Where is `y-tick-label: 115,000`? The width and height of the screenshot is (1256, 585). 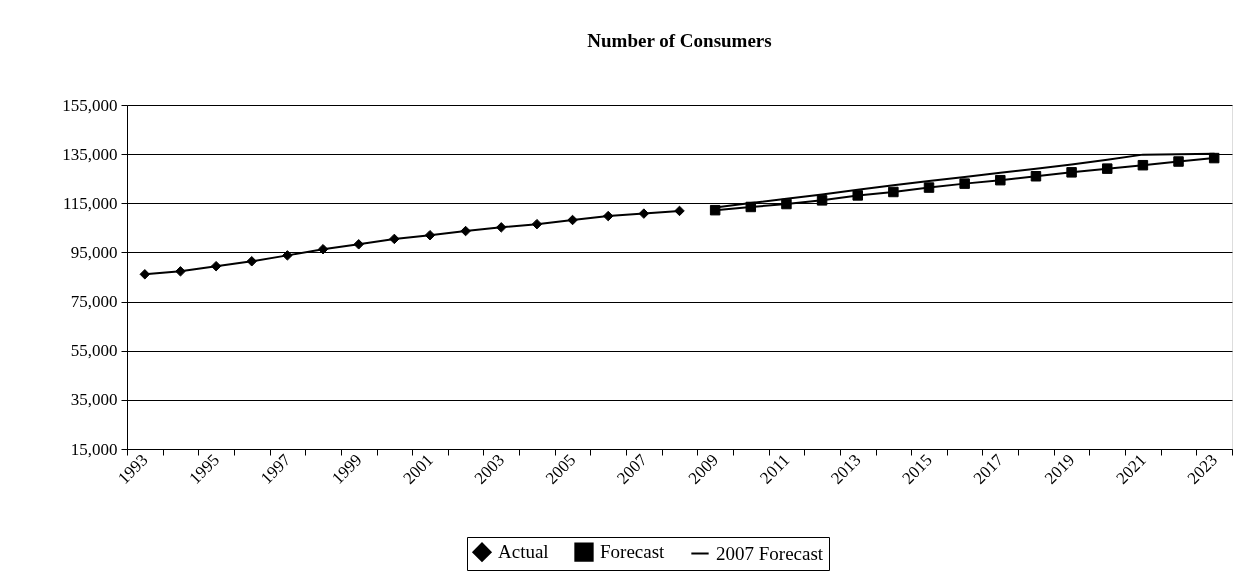 y-tick-label: 115,000 is located at coordinates (90, 203).